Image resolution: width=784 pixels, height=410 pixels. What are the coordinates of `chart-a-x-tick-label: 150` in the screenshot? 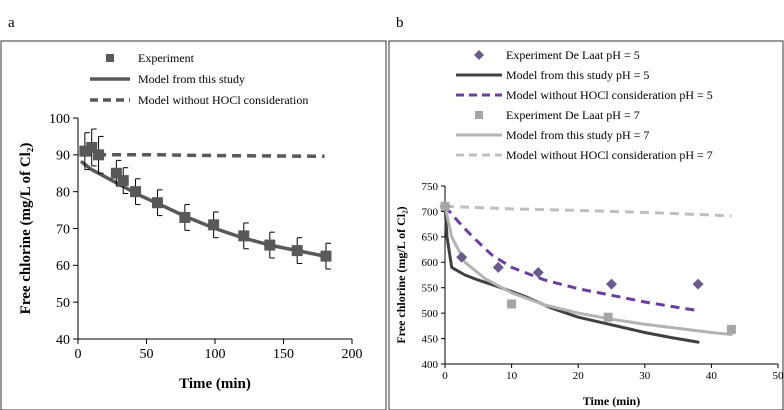 It's located at (283, 354).